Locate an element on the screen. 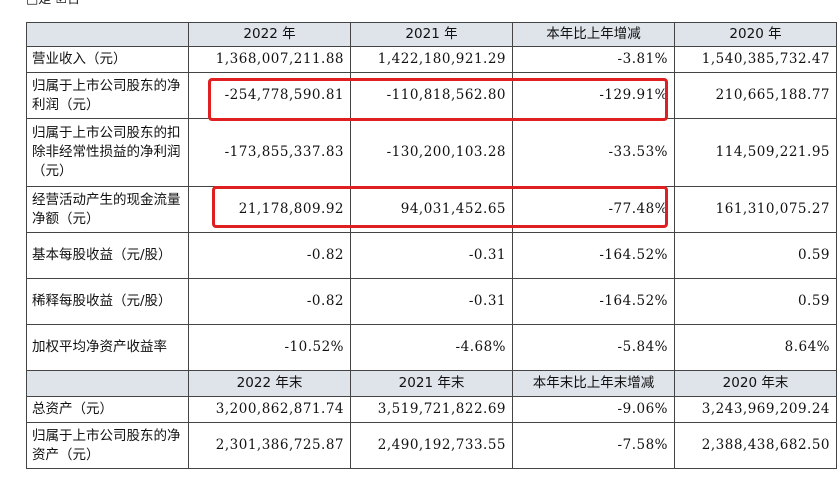 Image resolution: width=840 pixels, height=483 pixels. cell-2022: 1,368,007,211.88 is located at coordinates (269, 59).